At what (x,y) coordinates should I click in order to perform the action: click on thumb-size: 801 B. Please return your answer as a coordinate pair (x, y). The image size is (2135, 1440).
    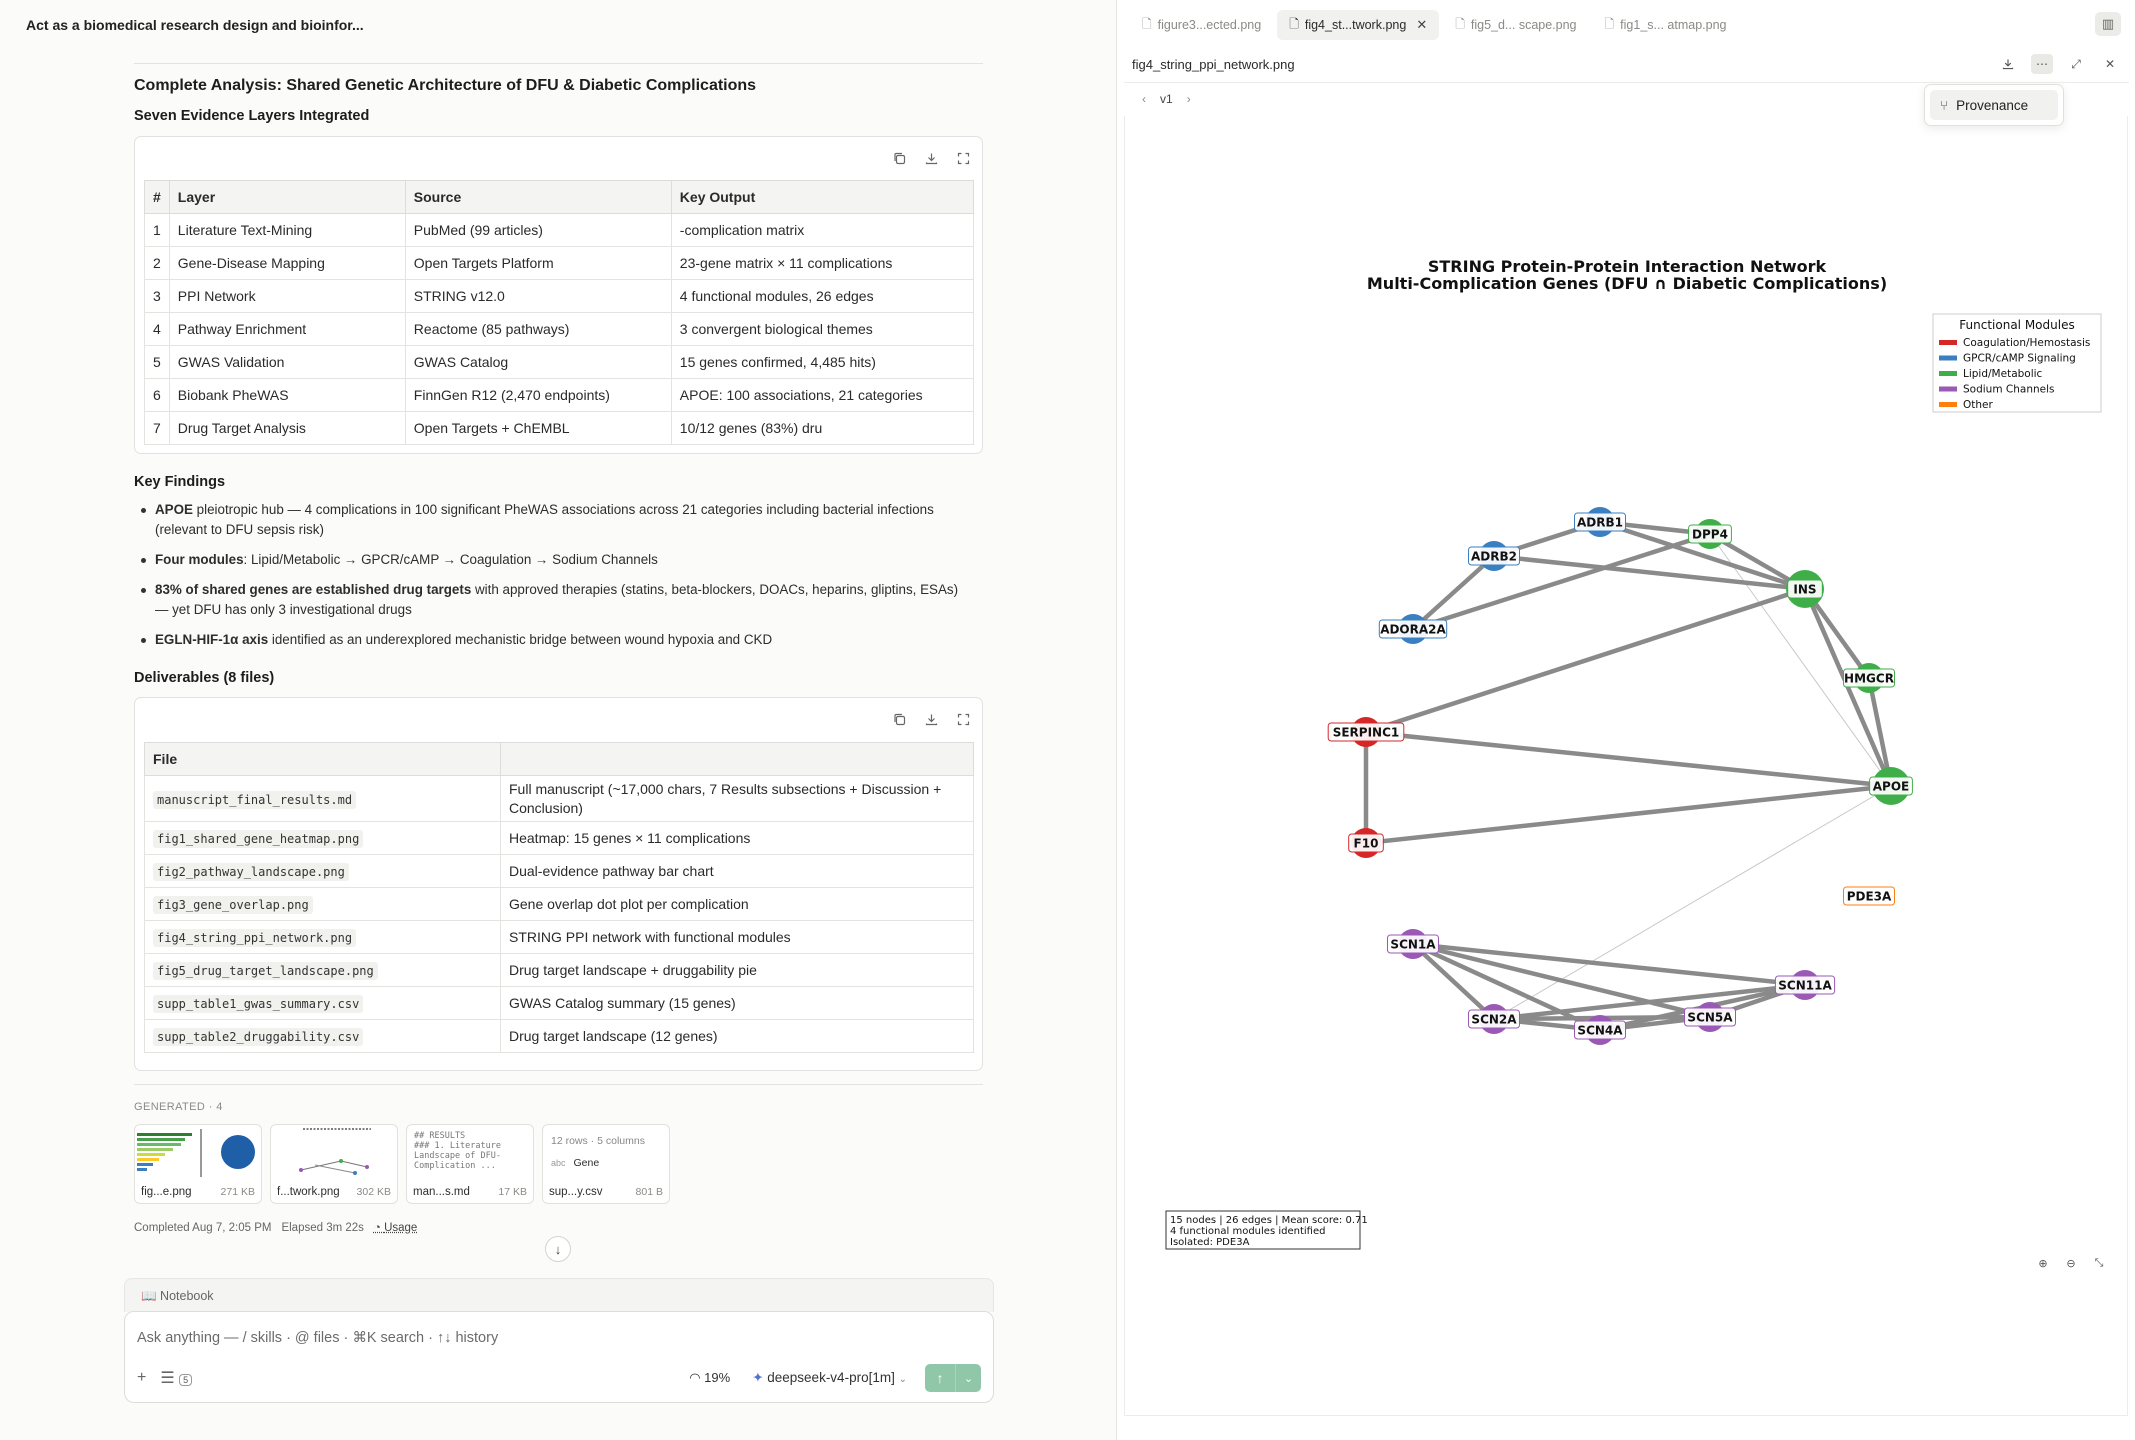
    Looking at the image, I should click on (649, 1192).